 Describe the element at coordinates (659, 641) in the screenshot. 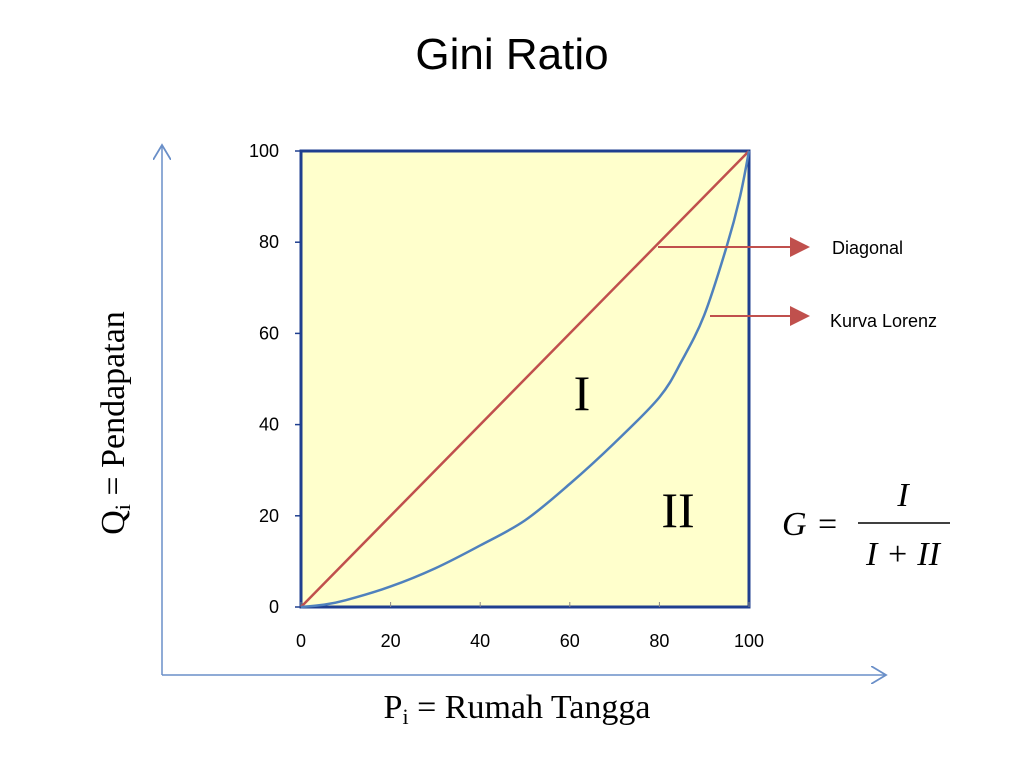

I see `x-tick-label: 80` at that location.